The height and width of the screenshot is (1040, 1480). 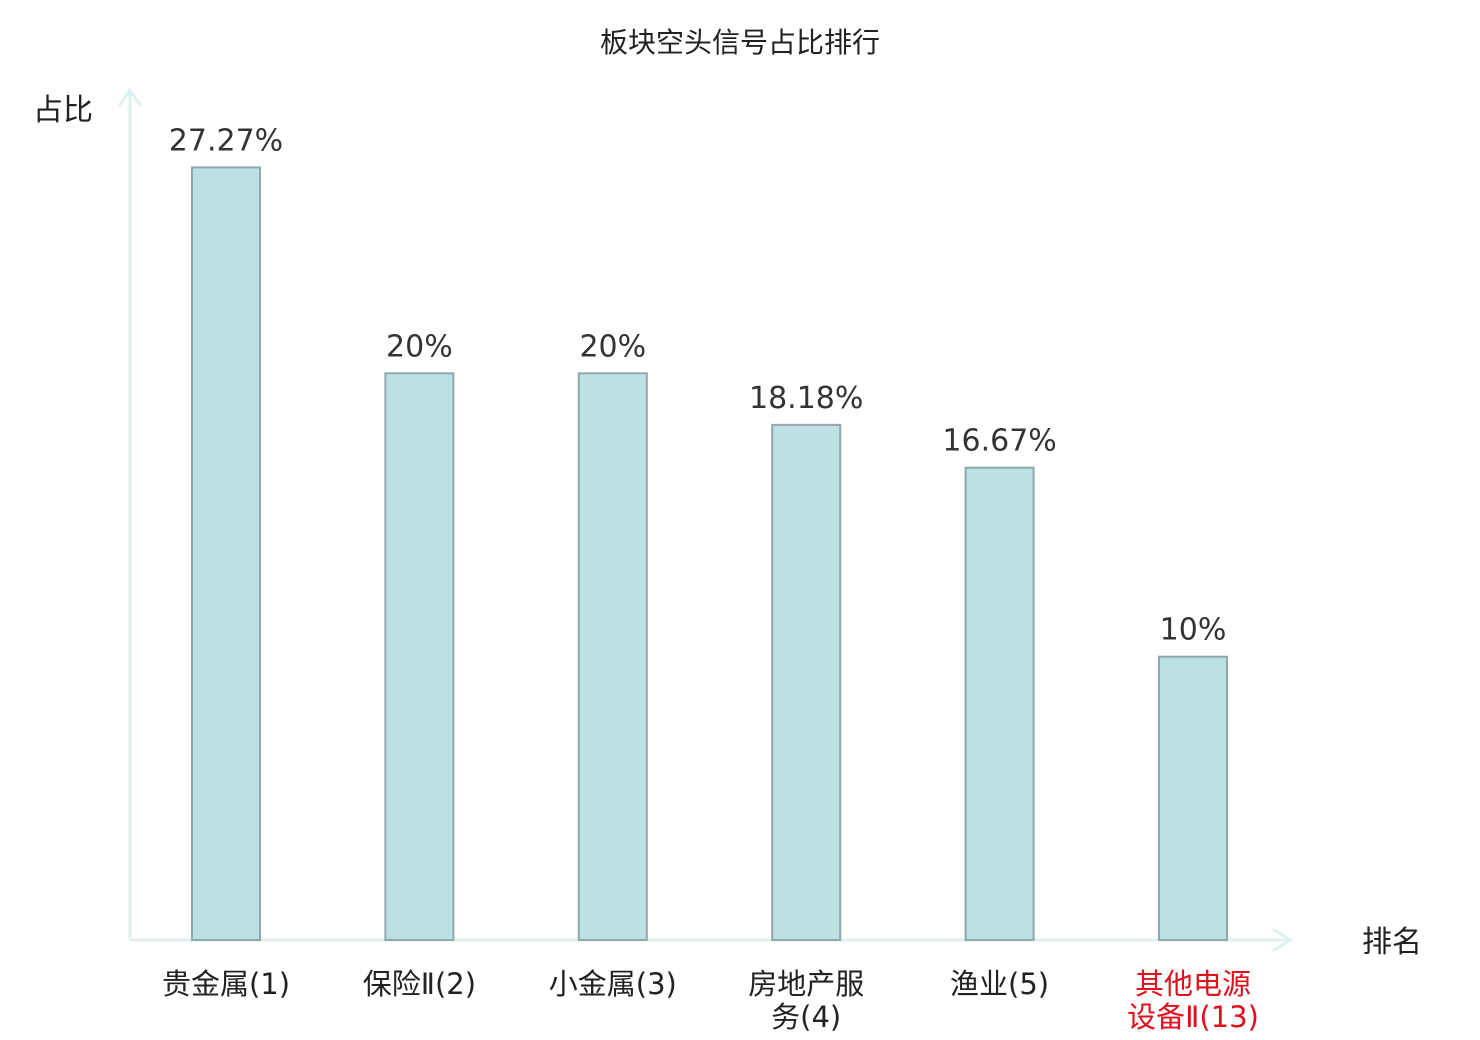 What do you see at coordinates (806, 984) in the screenshot?
I see `category-label-line: 房地产服` at bounding box center [806, 984].